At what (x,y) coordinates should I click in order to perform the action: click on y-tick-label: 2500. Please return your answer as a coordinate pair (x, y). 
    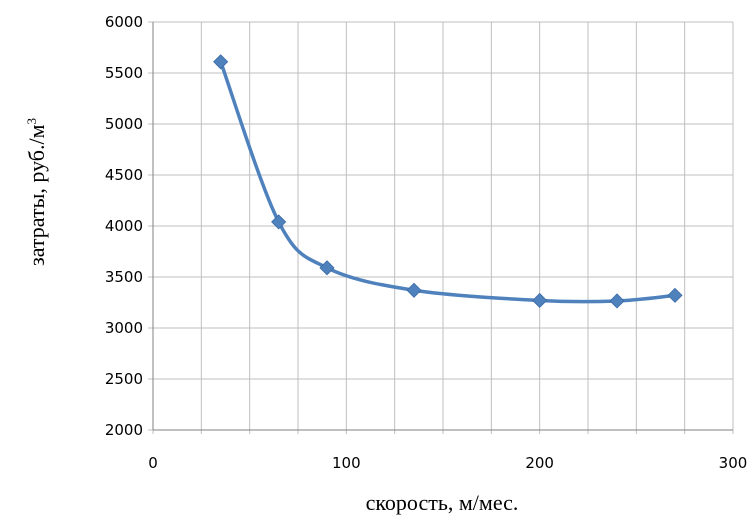
    Looking at the image, I should click on (124, 379).